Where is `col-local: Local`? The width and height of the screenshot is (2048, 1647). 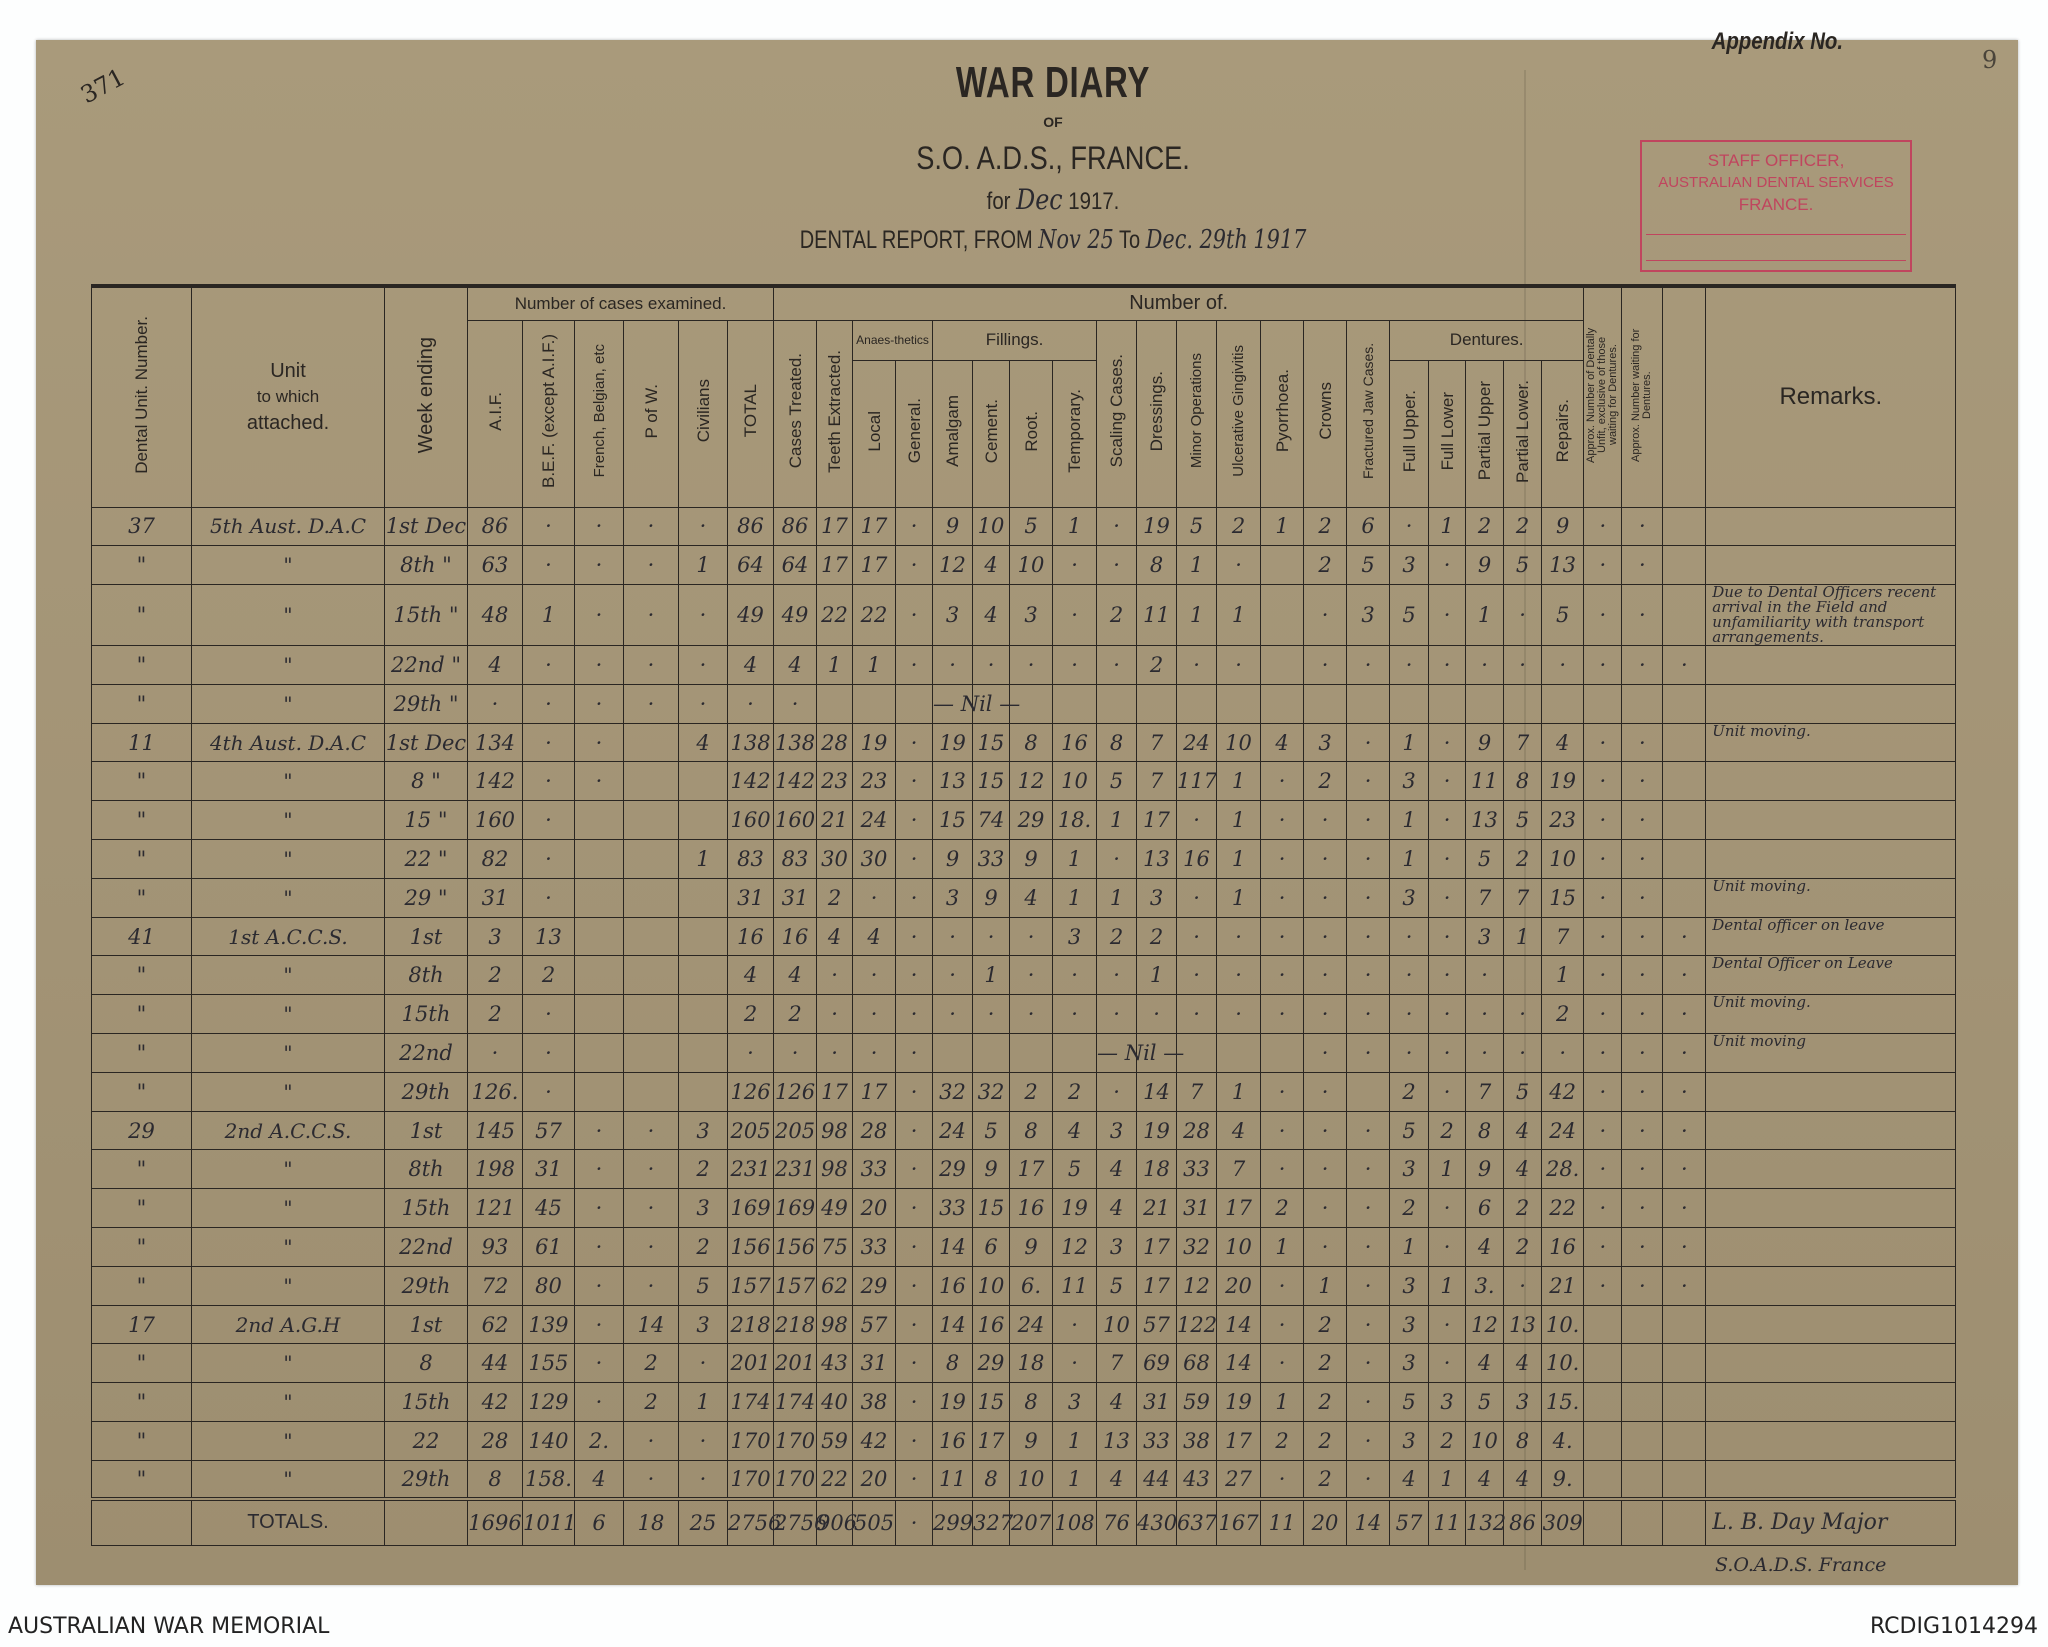 col-local: Local is located at coordinates (874, 433).